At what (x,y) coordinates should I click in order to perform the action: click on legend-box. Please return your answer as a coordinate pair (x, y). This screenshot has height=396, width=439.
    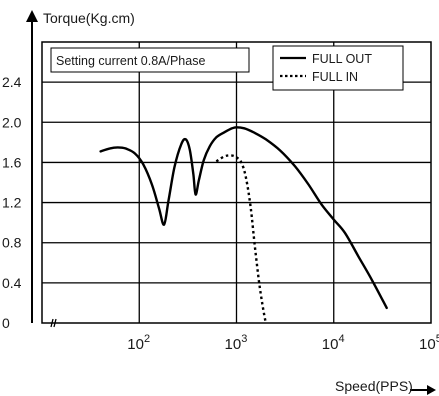
    Looking at the image, I should click on (338, 68).